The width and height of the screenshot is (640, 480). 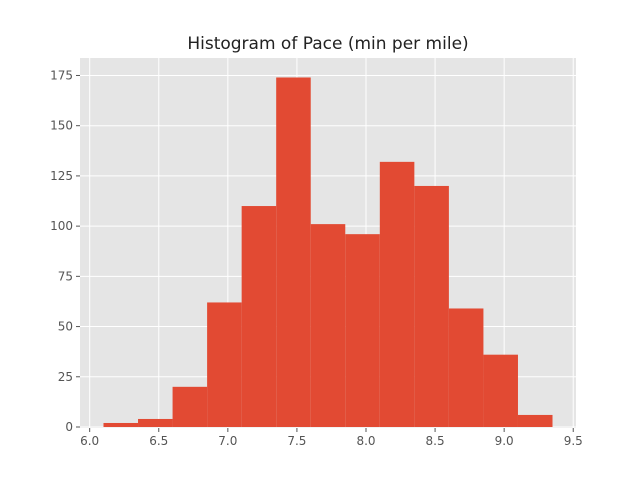 I want to click on y-tick-label: 125, so click(x=61, y=176).